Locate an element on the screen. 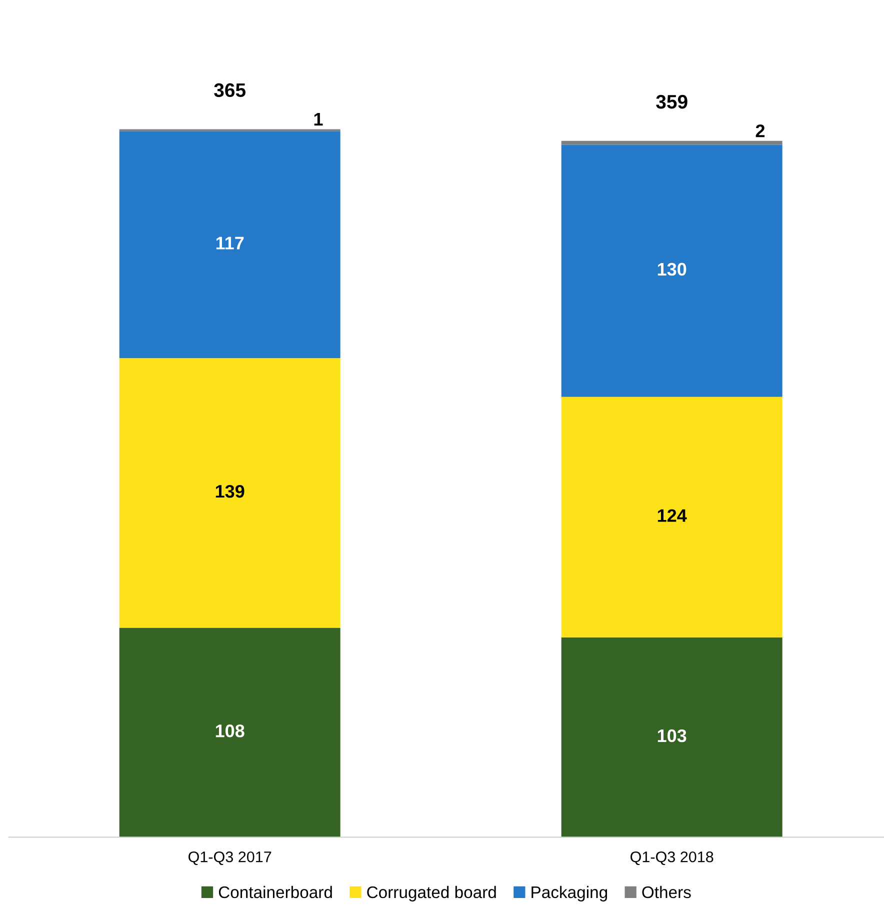 The width and height of the screenshot is (884, 922). data-label: 139 is located at coordinates (230, 491).